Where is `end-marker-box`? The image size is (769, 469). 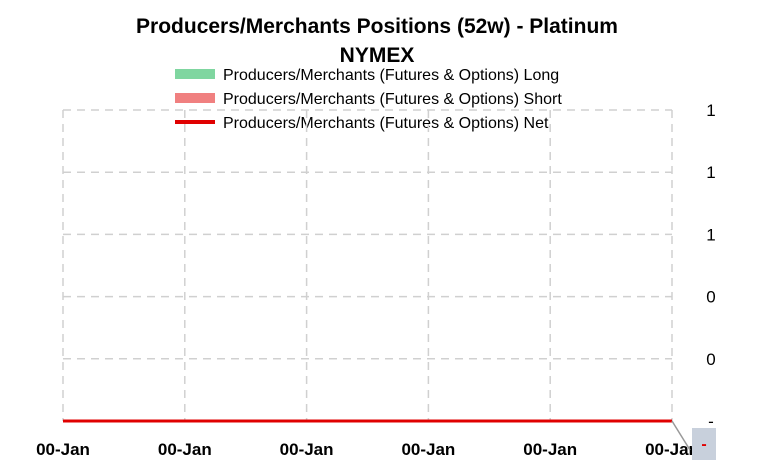
end-marker-box is located at coordinates (704, 444).